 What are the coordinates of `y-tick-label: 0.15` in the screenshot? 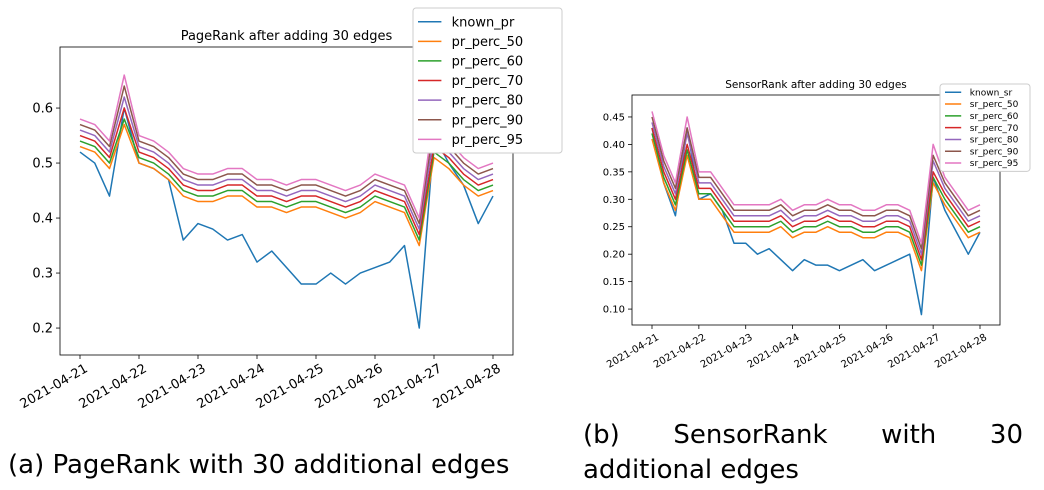 It's located at (614, 282).